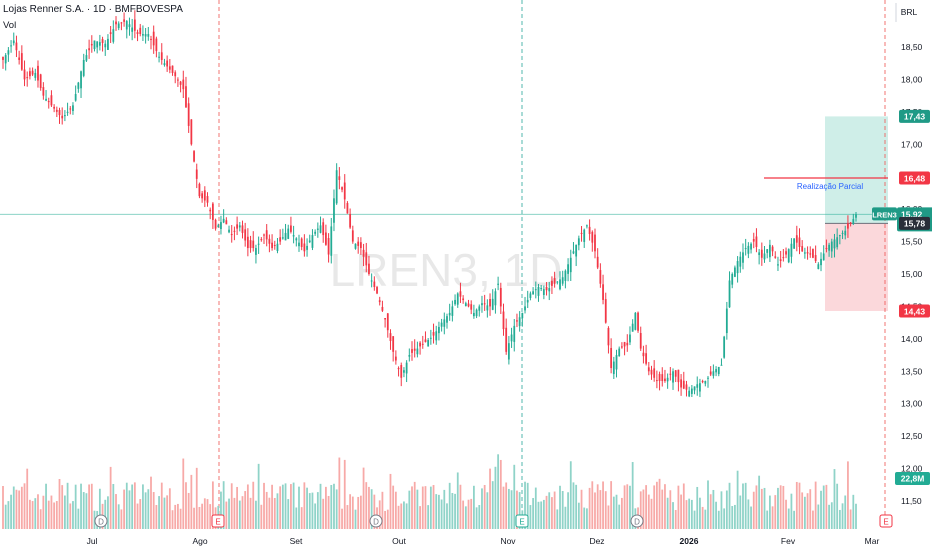 The height and width of the screenshot is (550, 932). What do you see at coordinates (788, 541) in the screenshot?
I see `x-tick-label: Fev` at bounding box center [788, 541].